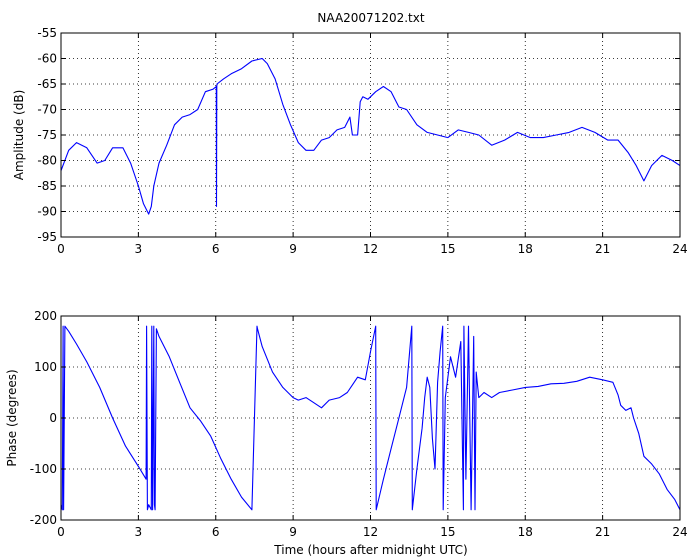  What do you see at coordinates (525, 249) in the screenshot?
I see `amplitude-x-tick-label: 18` at bounding box center [525, 249].